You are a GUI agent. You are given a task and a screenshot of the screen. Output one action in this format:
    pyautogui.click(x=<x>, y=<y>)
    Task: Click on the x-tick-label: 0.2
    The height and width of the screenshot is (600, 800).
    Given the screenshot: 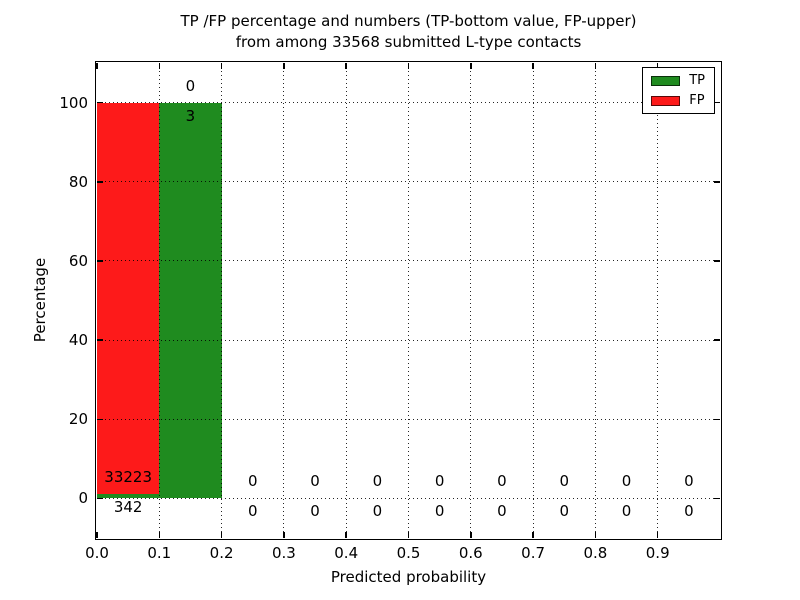 What is the action you would take?
    pyautogui.click(x=221, y=553)
    